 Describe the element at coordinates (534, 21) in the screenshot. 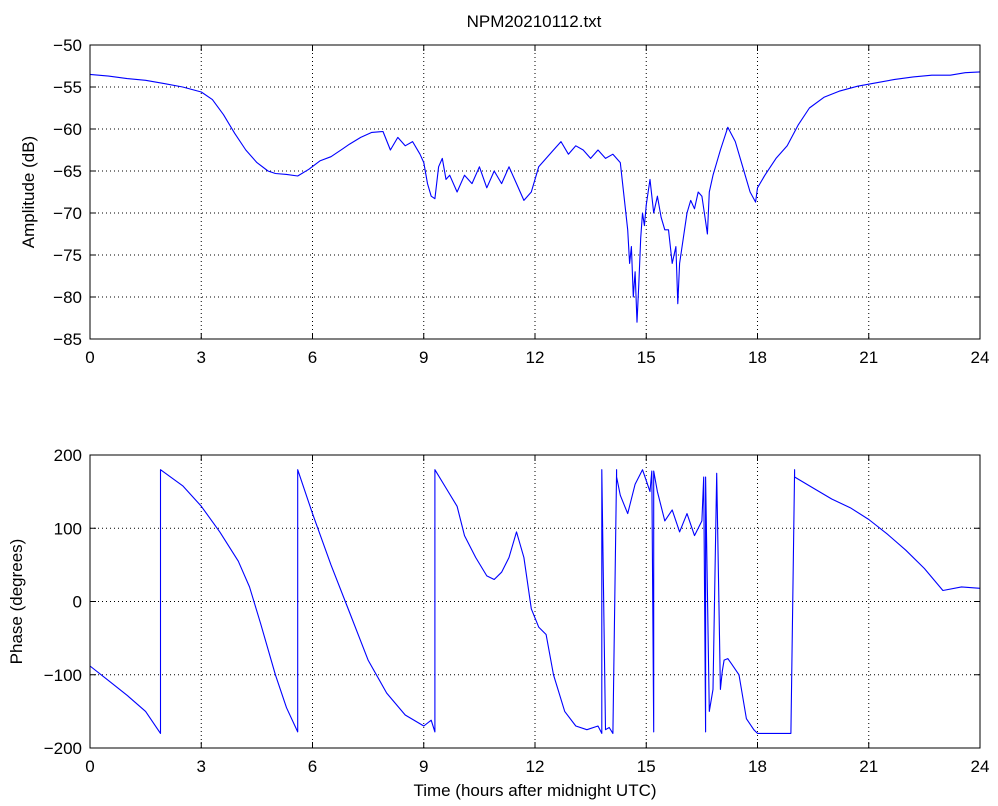

I see `chart-title: NPM20210112.txt` at that location.